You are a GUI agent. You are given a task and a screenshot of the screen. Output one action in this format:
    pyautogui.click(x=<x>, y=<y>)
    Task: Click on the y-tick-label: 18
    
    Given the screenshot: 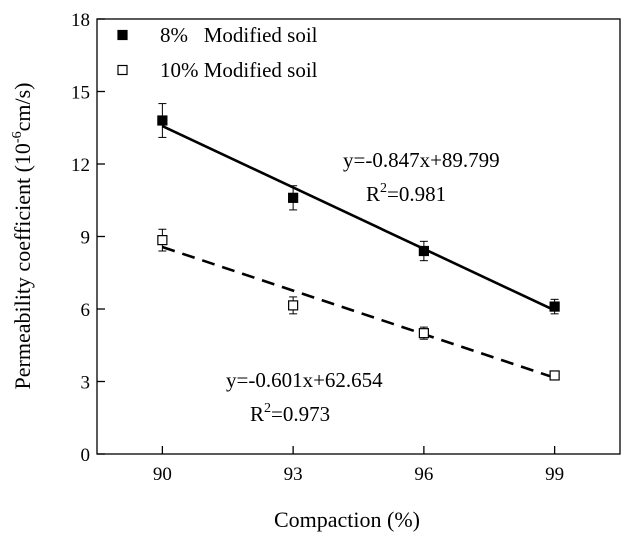 What is the action you would take?
    pyautogui.click(x=80, y=20)
    